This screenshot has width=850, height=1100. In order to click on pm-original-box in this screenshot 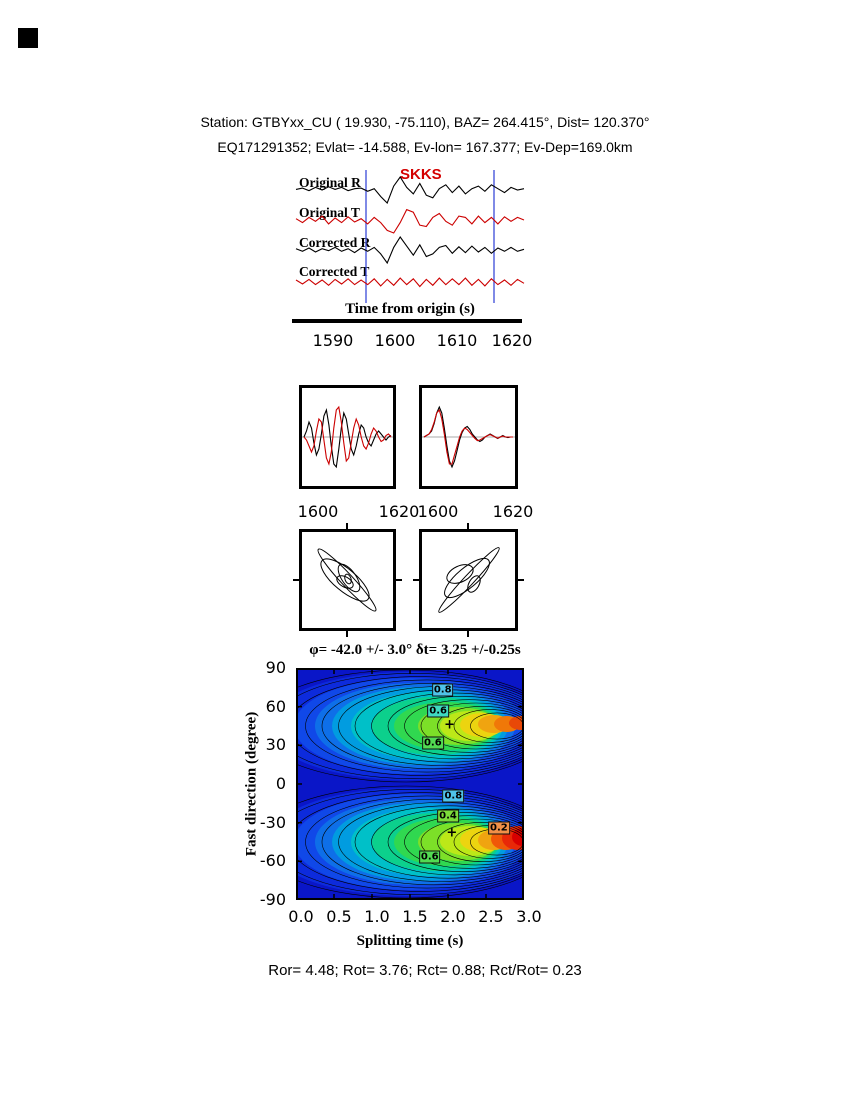, I will do `click(347, 580)`.